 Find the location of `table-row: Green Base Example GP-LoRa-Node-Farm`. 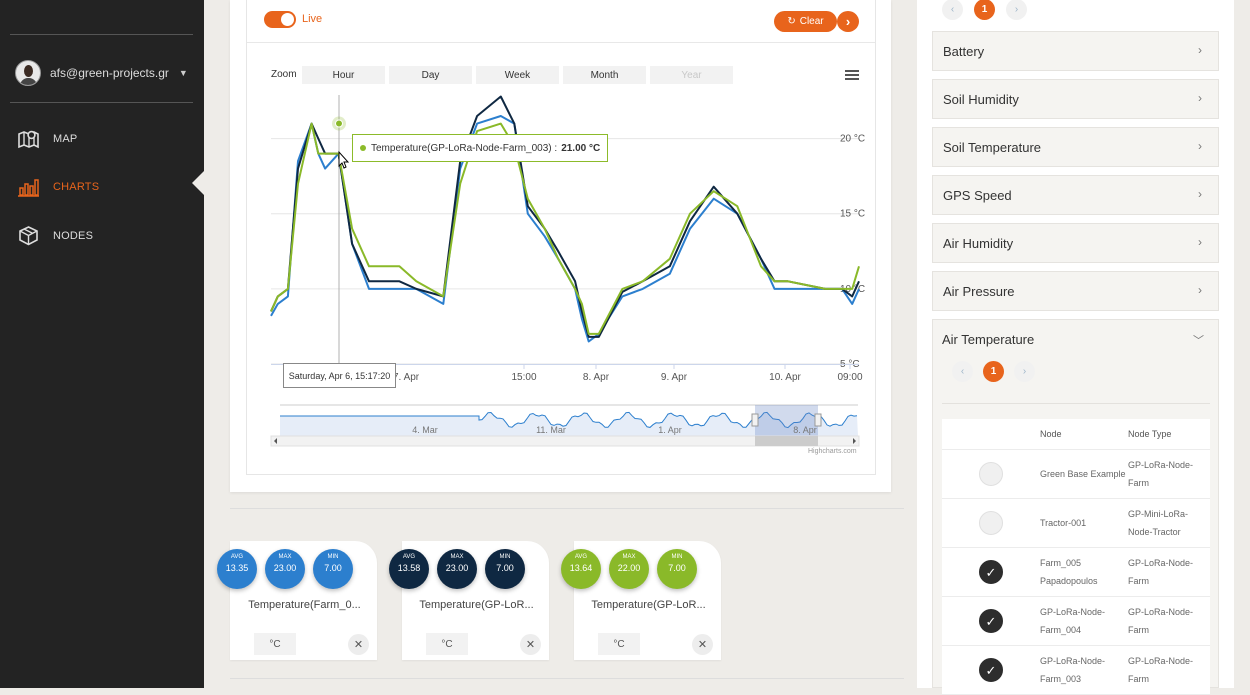

table-row: Green Base Example GP-LoRa-Node-Farm is located at coordinates (1076, 474).